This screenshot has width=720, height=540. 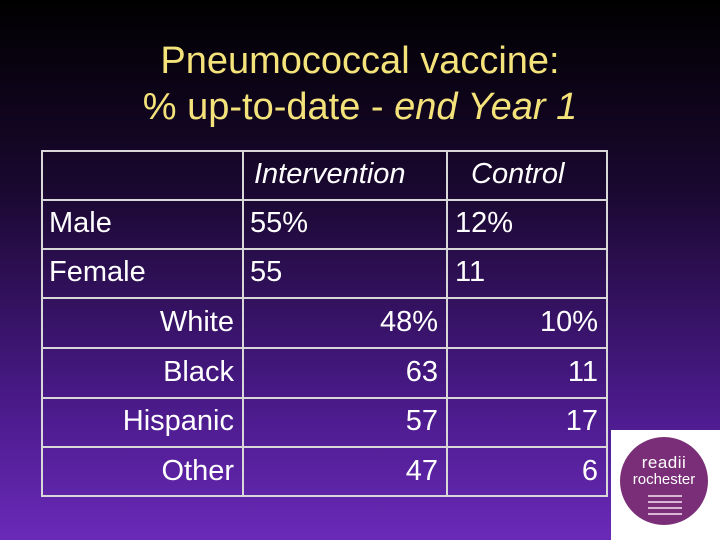 What do you see at coordinates (484, 223) in the screenshot?
I see `male-control-value: 12%` at bounding box center [484, 223].